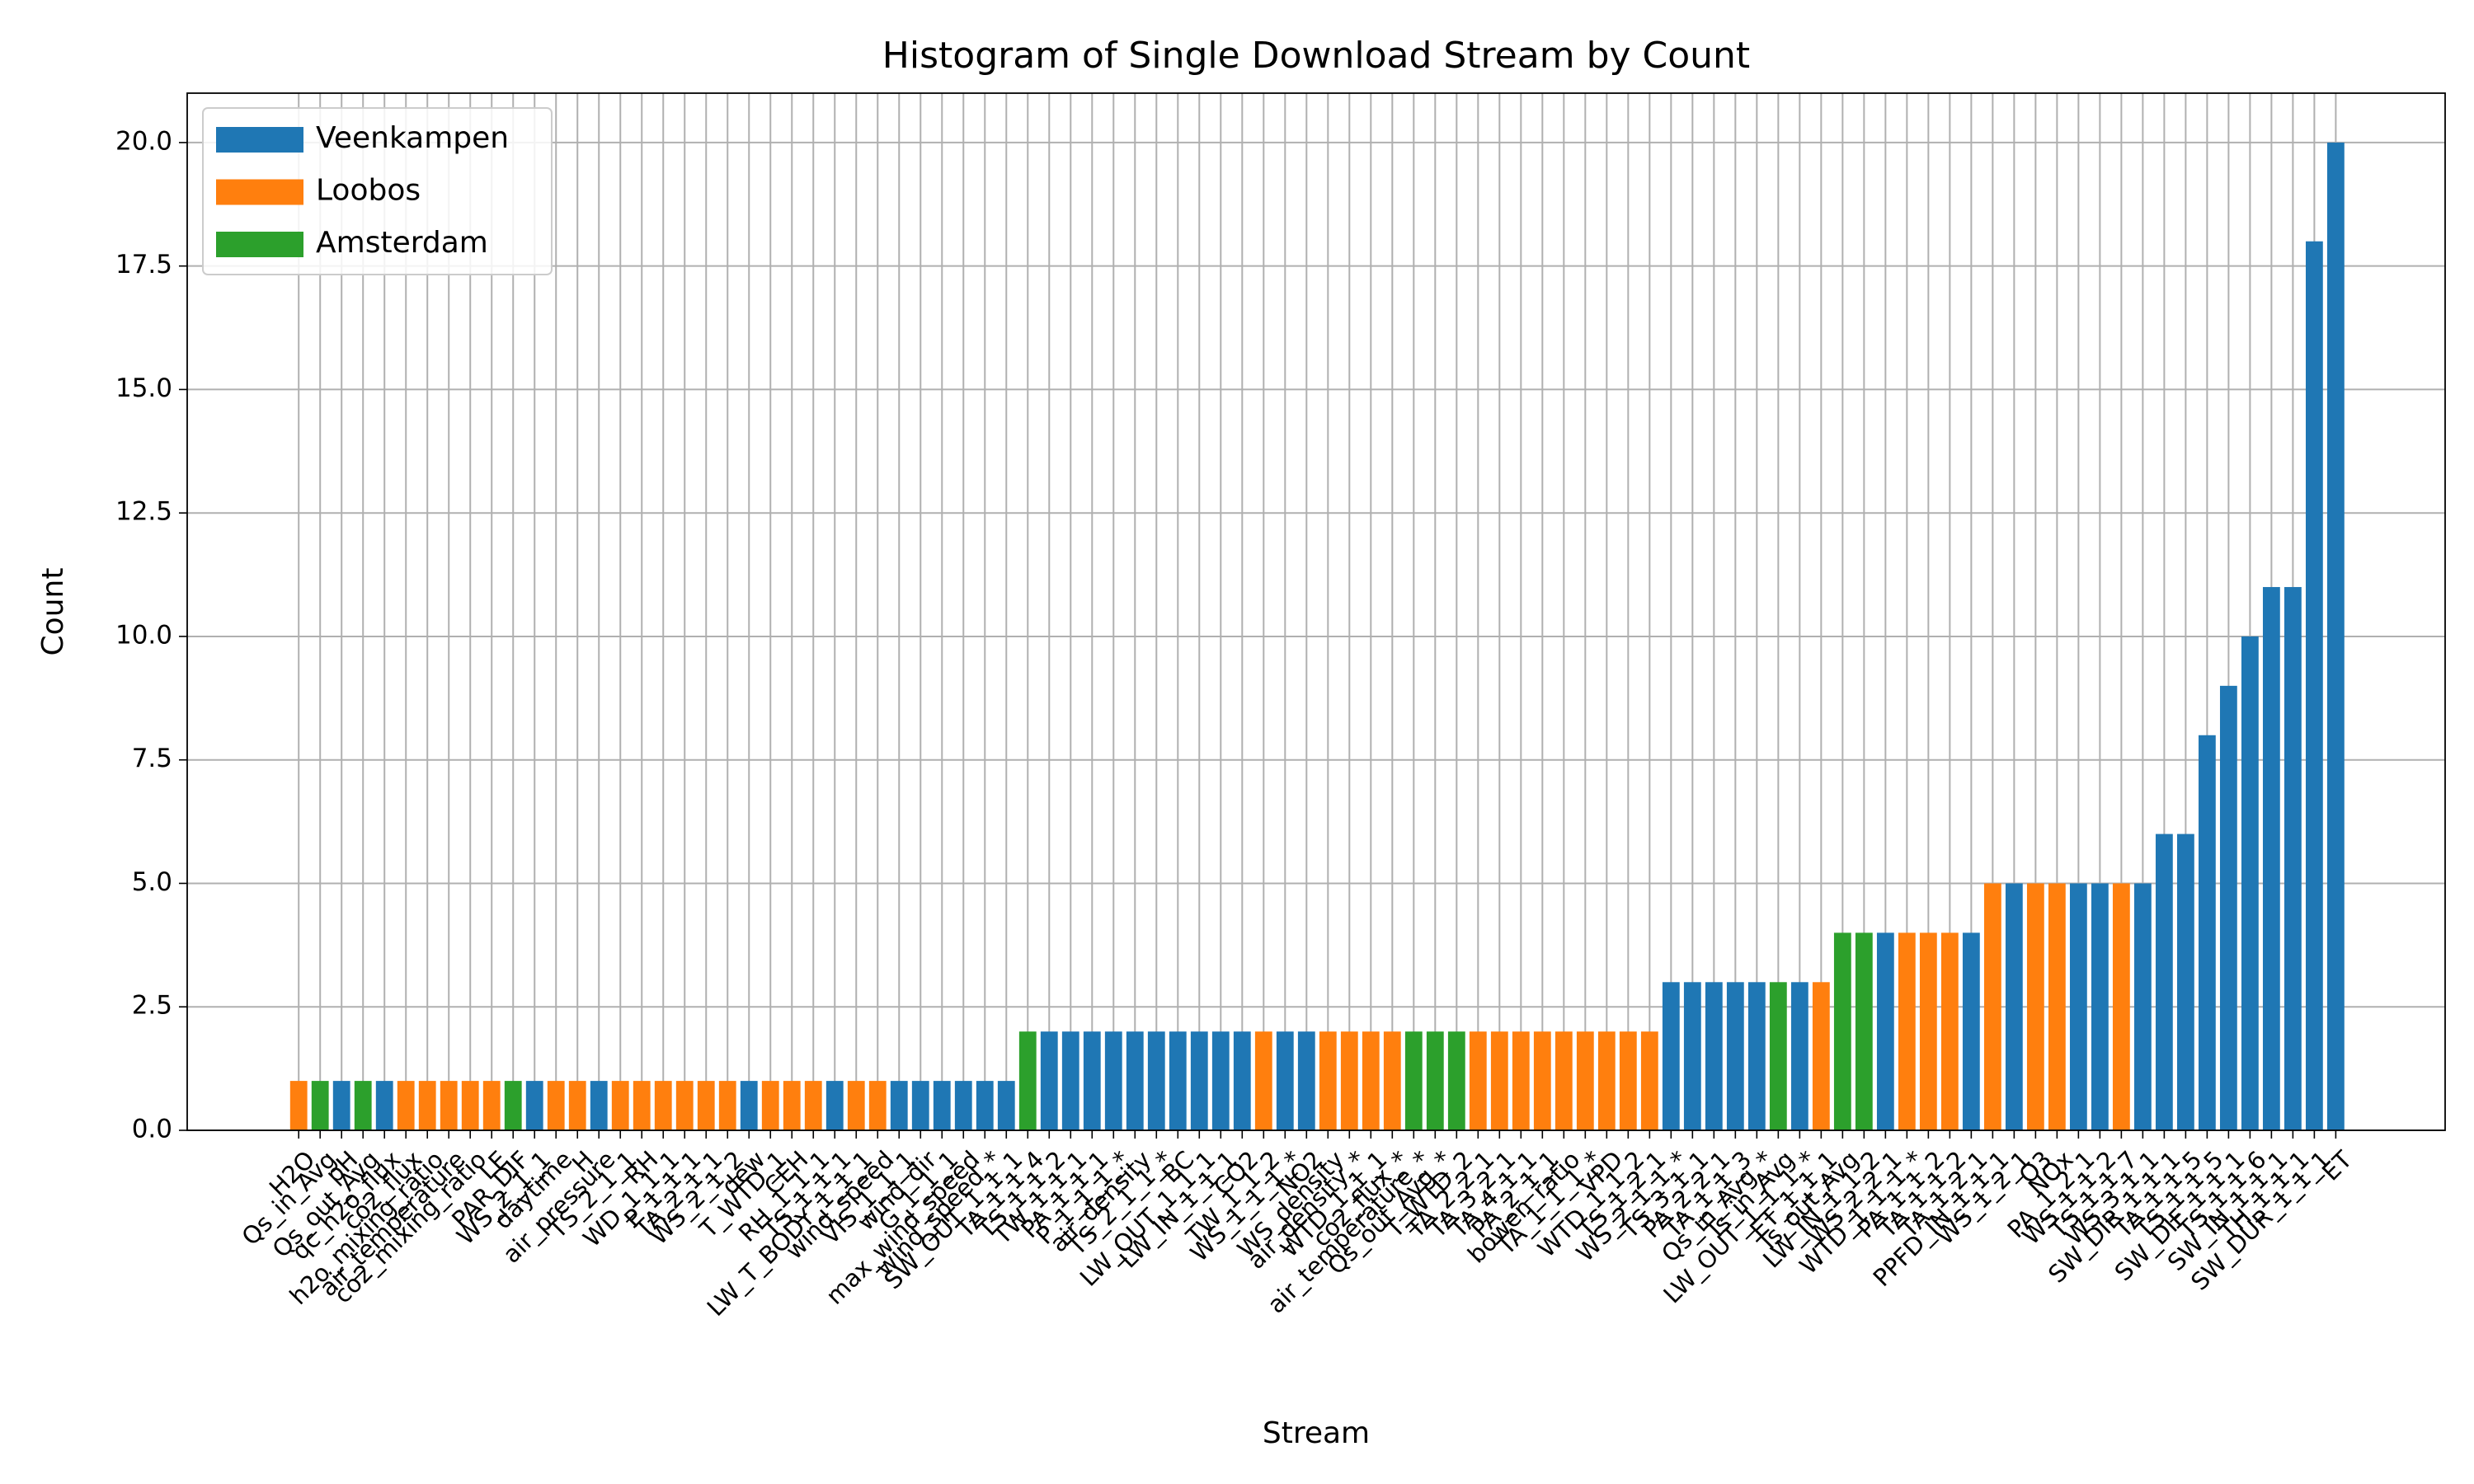 The height and width of the screenshot is (1484, 2474). I want to click on y-tick-label: 0.0, so click(152, 1129).